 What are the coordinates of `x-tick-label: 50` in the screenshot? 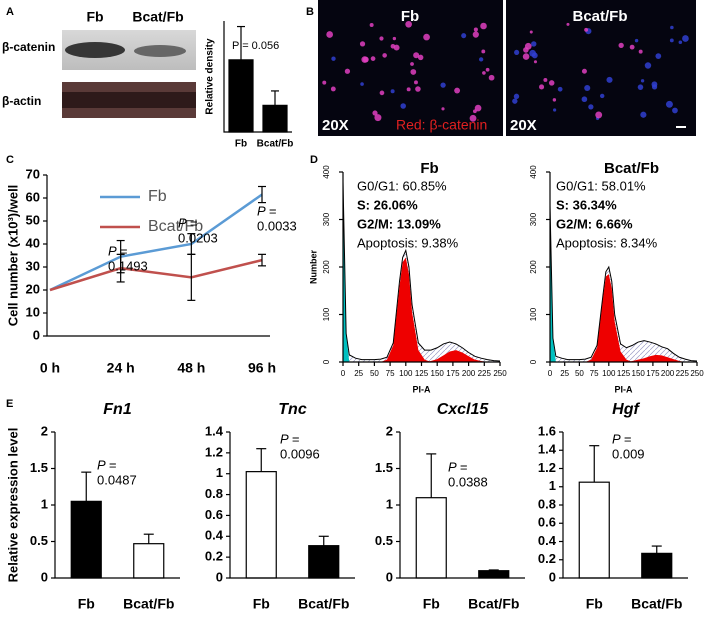 It's located at (374, 373).